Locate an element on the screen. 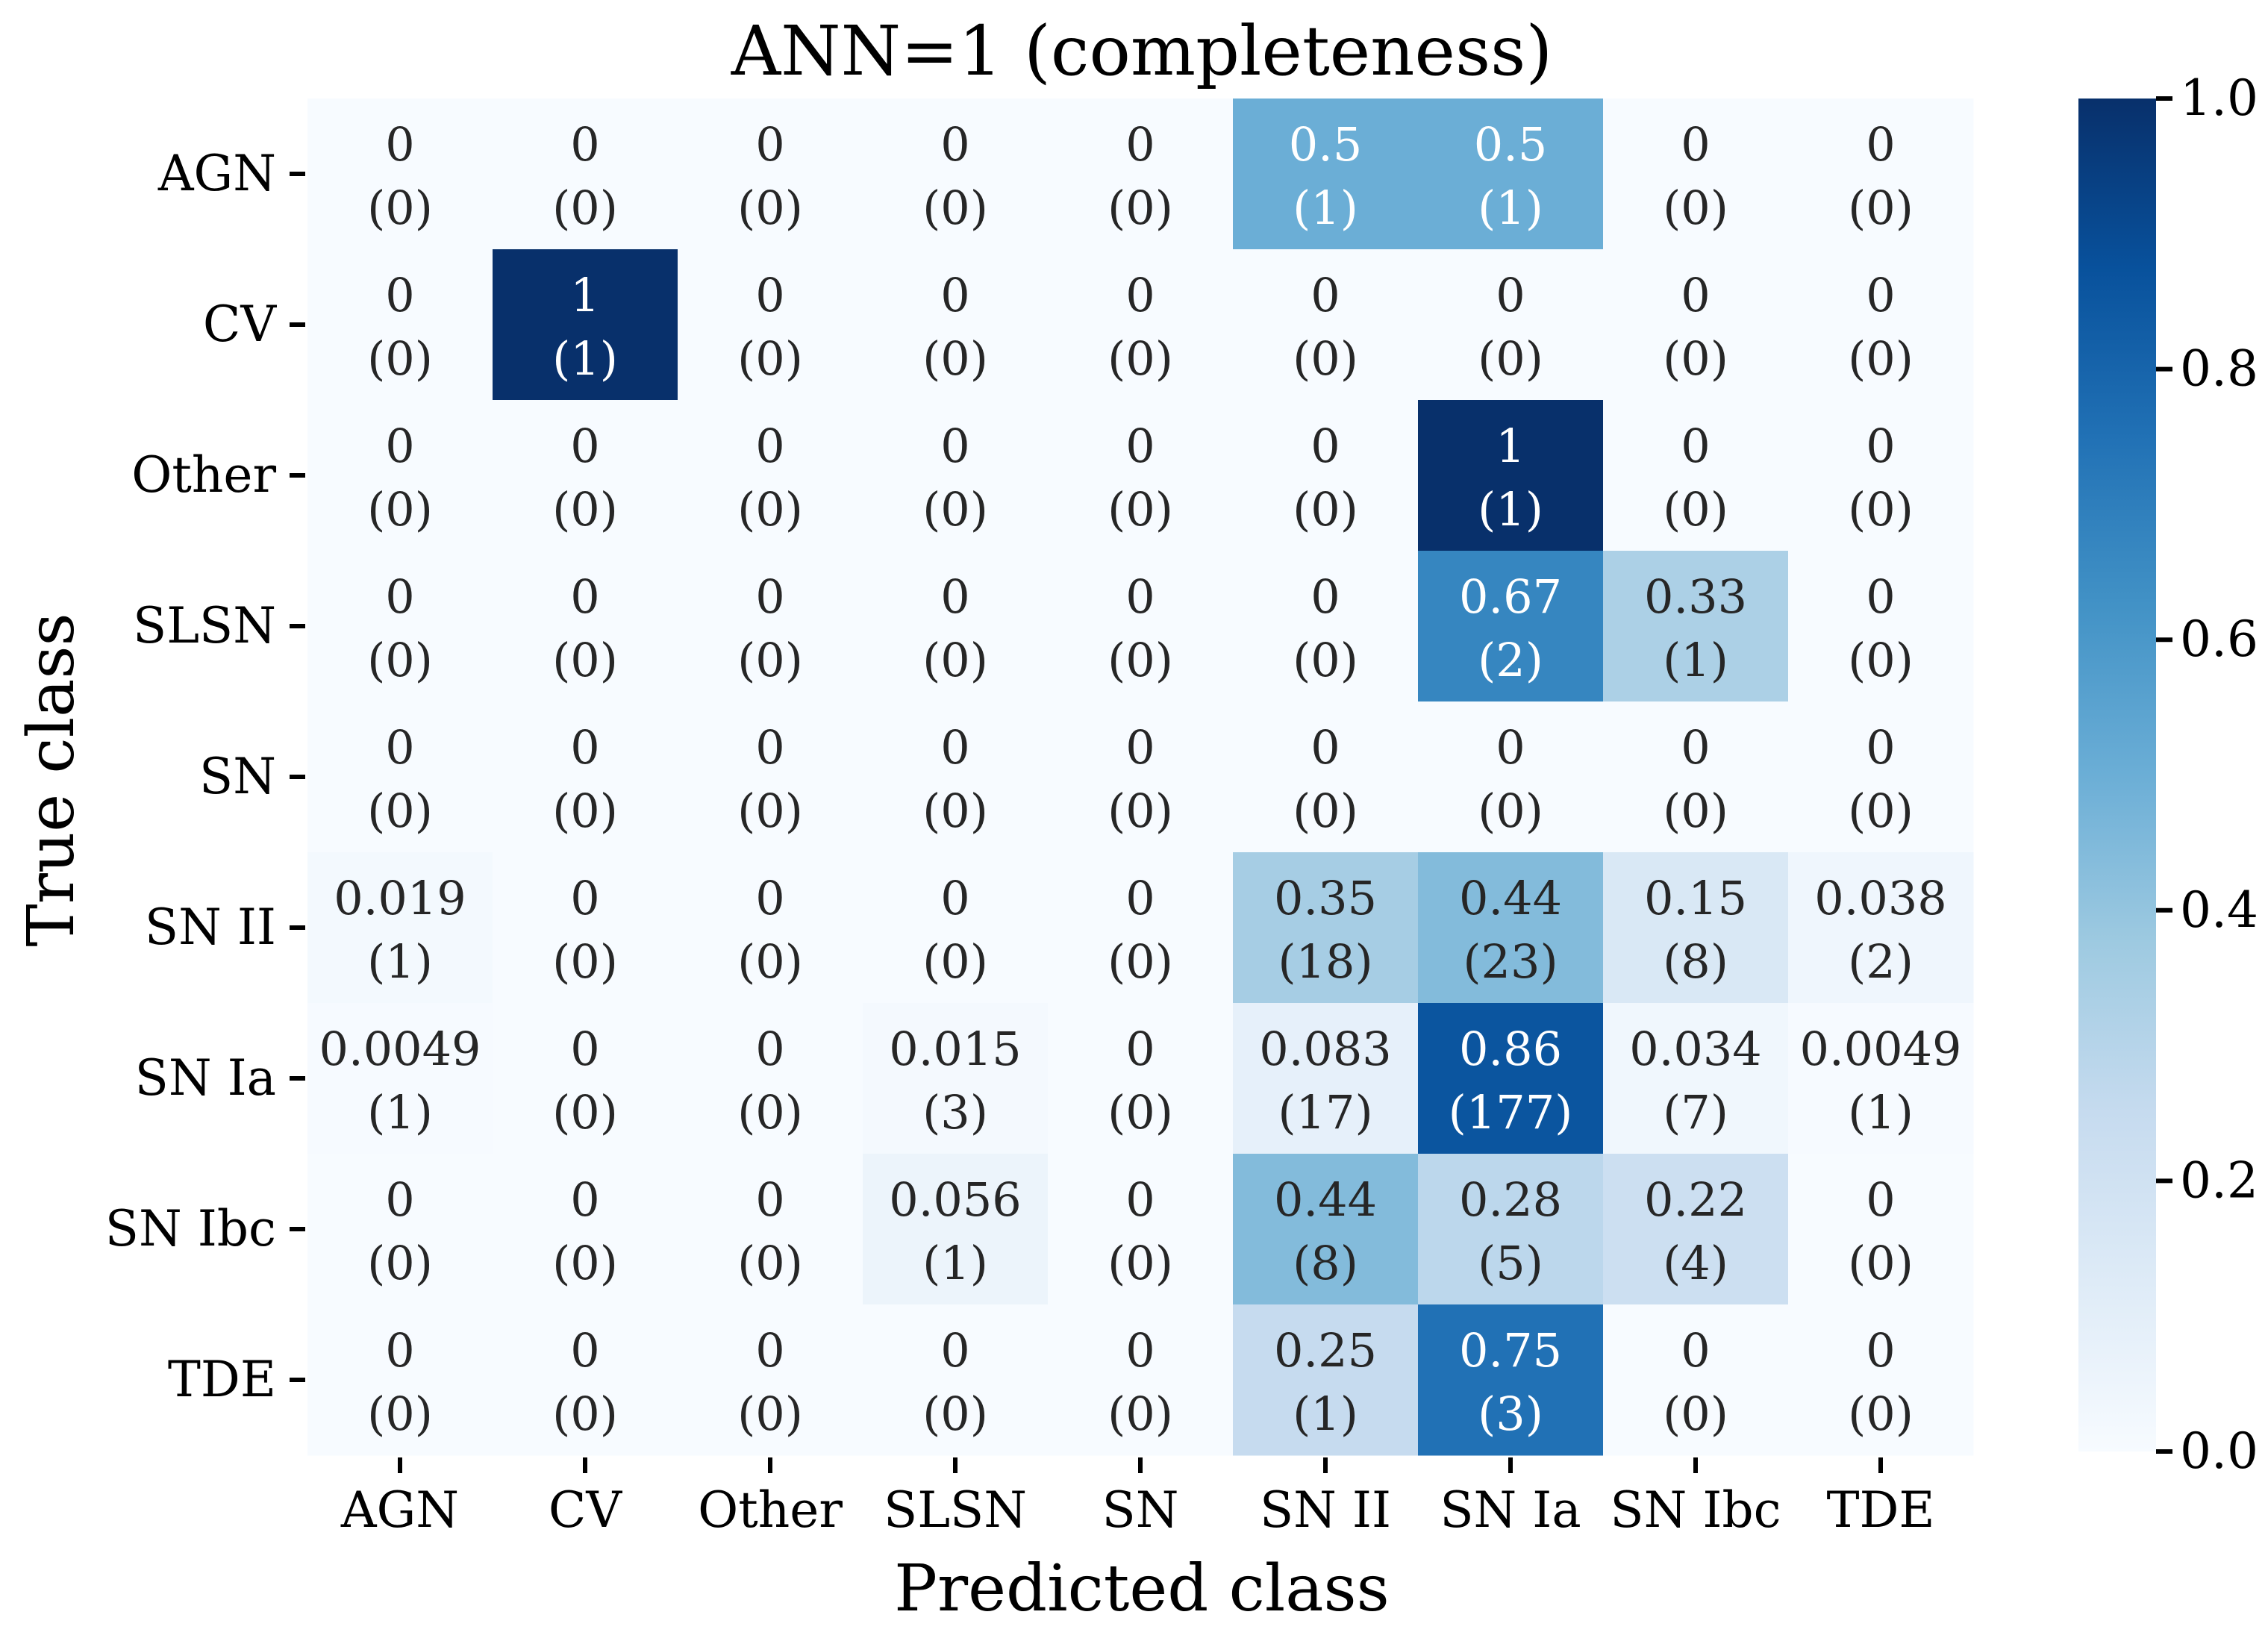 This screenshot has width=2268, height=1650. x-tick-label: Other is located at coordinates (770, 1510).